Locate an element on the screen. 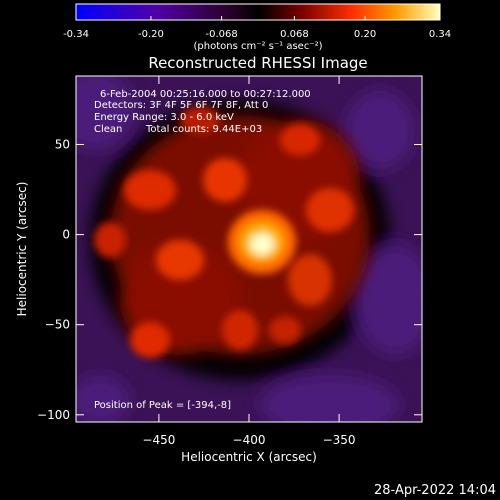 The image size is (500, 500). y-tick-label: 50 is located at coordinates (62, 144).